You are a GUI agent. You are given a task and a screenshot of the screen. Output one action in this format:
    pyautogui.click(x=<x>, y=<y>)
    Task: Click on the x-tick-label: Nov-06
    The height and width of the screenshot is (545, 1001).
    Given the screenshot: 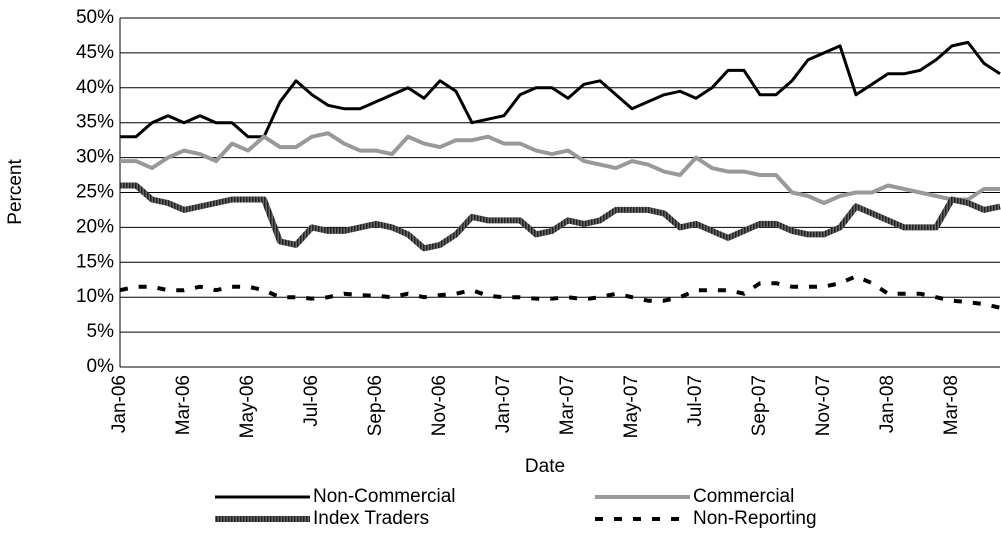 What is the action you would take?
    pyautogui.click(x=439, y=405)
    